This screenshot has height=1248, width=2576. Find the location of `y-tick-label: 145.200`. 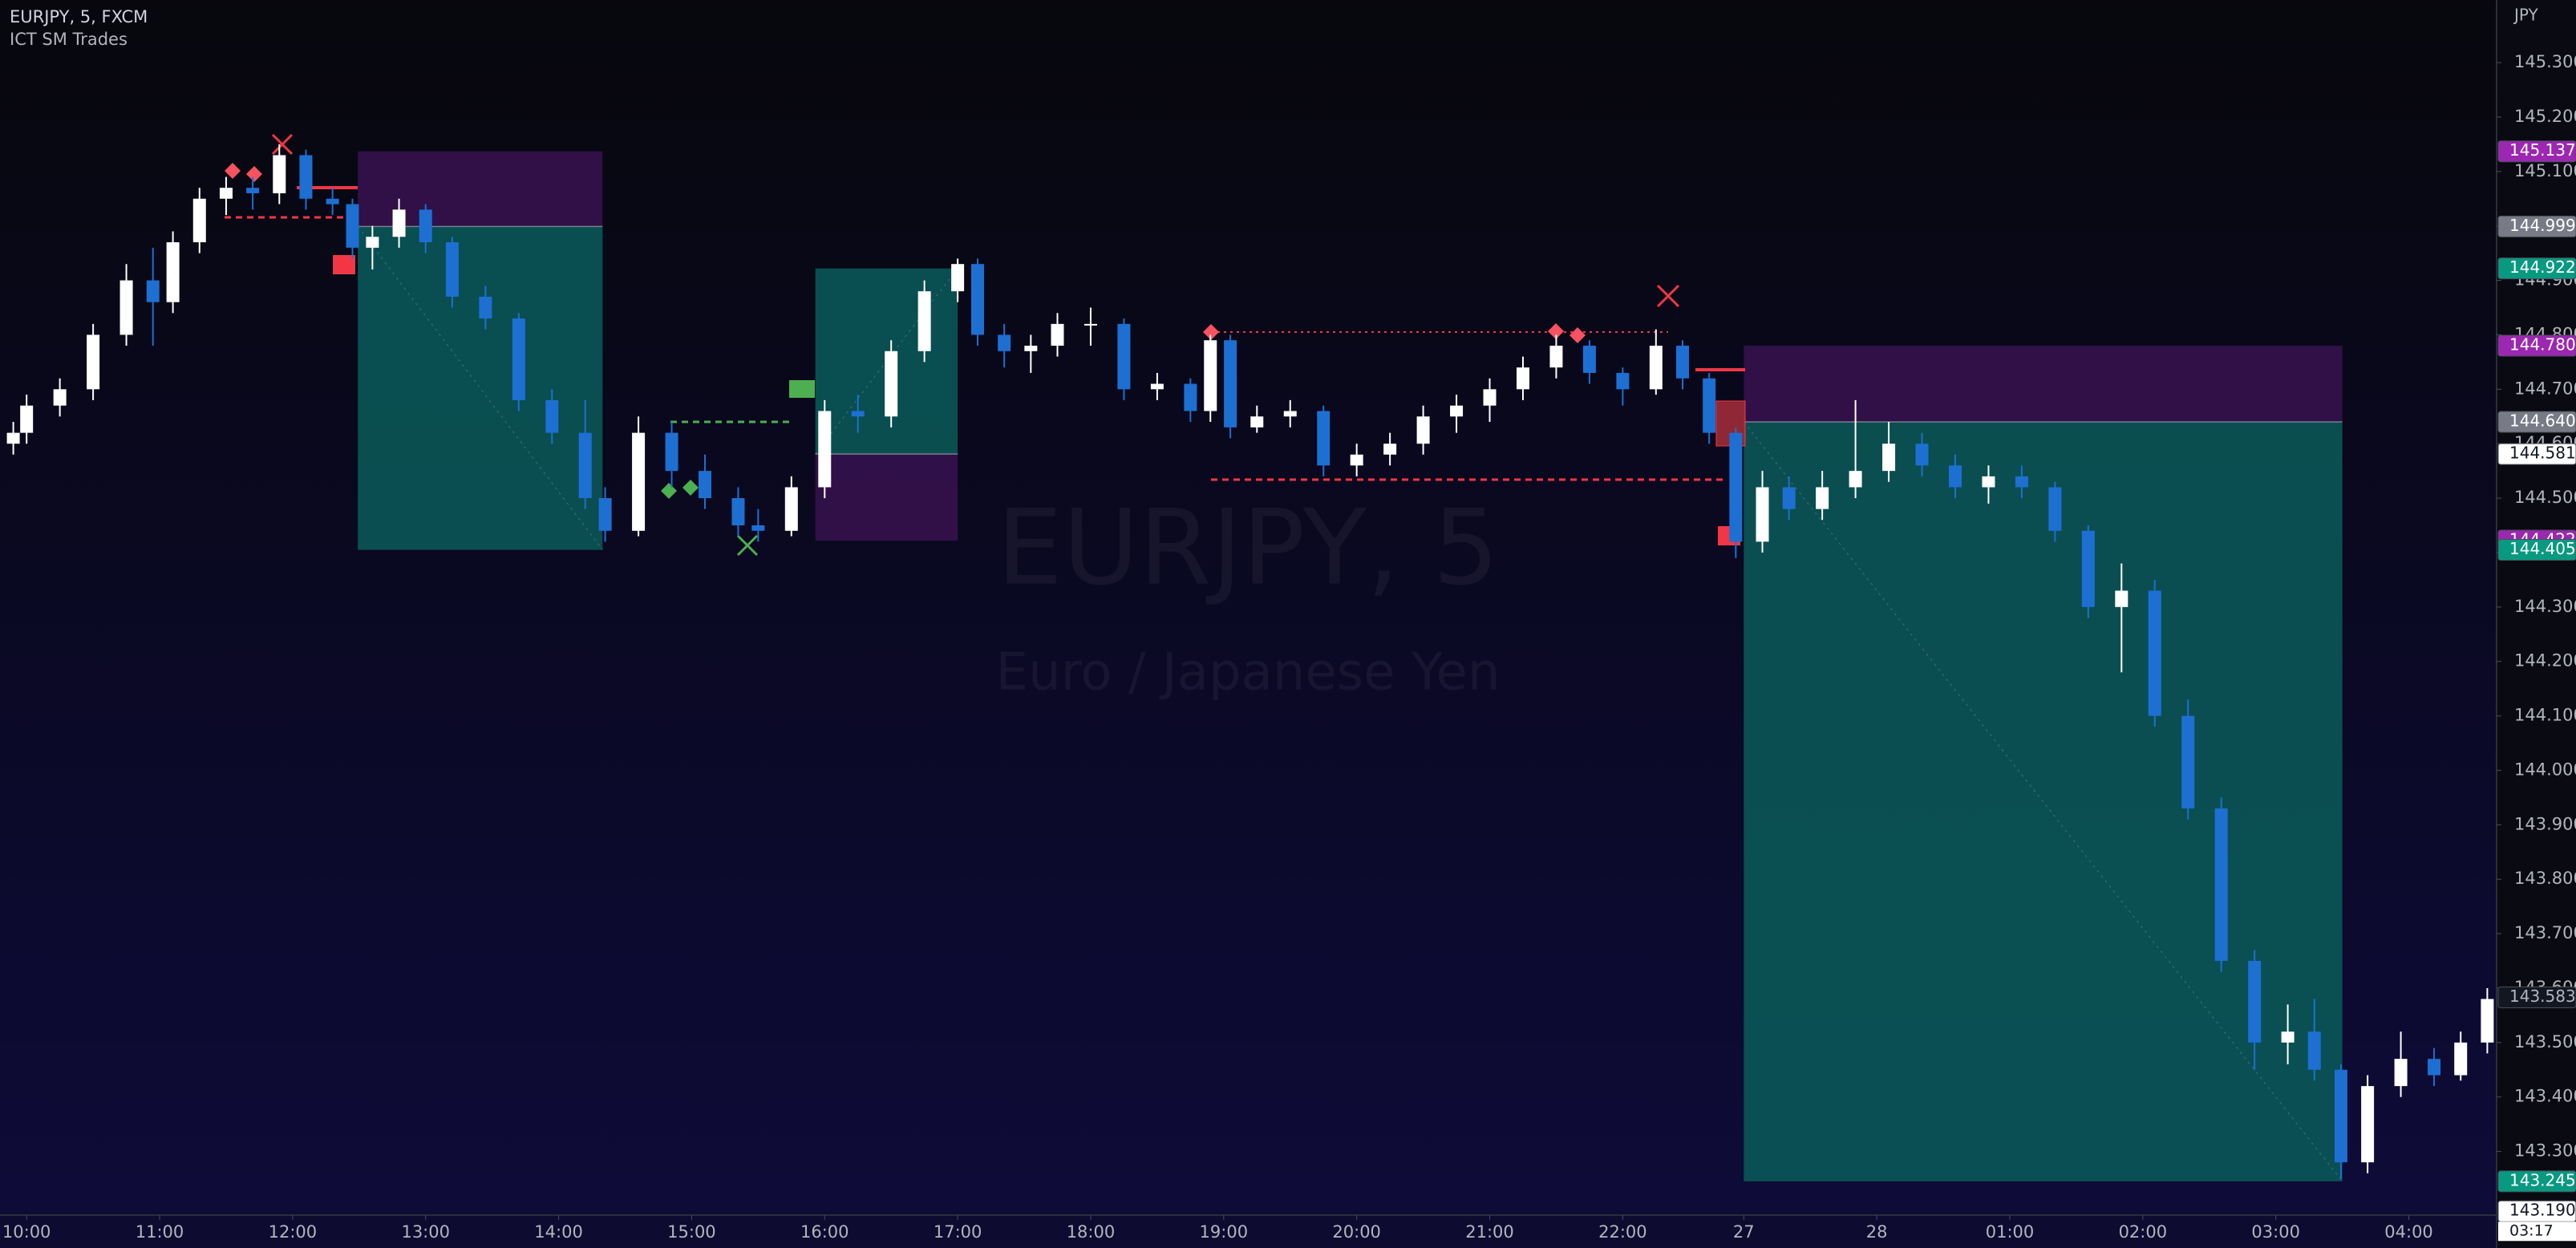

y-tick-label: 145.200 is located at coordinates (2545, 117).